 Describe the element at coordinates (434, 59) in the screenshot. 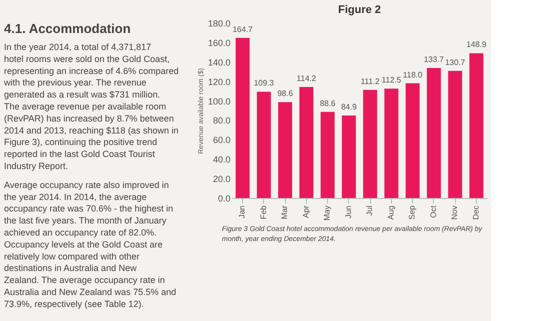

I see `data-label: 133.7` at that location.